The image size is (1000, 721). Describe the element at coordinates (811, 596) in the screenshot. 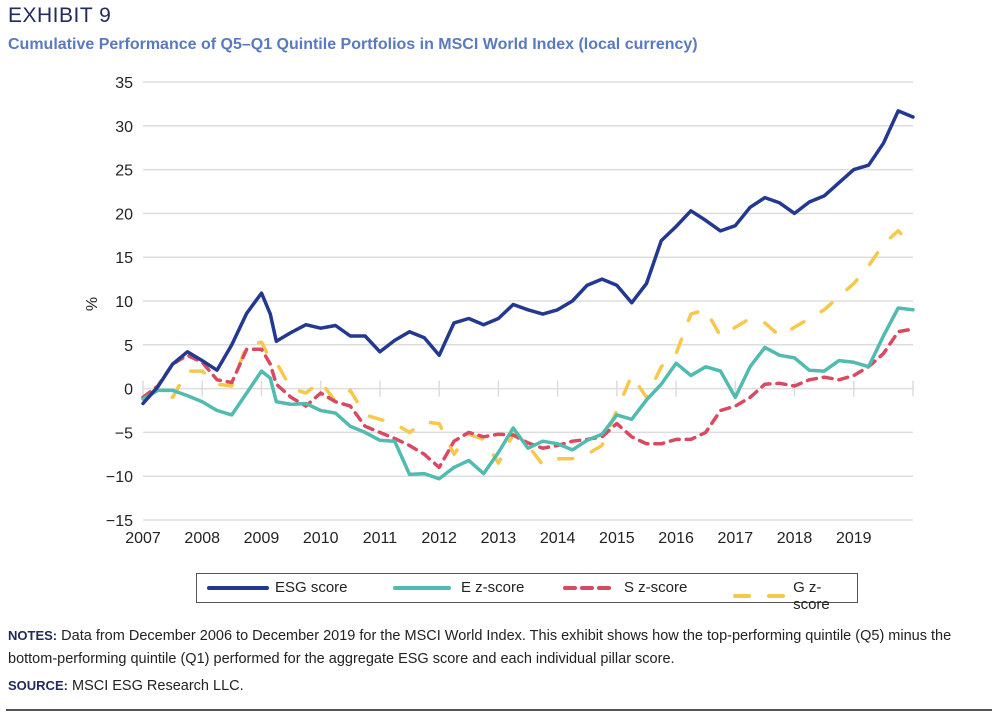

I see `legend-label: G z-score` at that location.